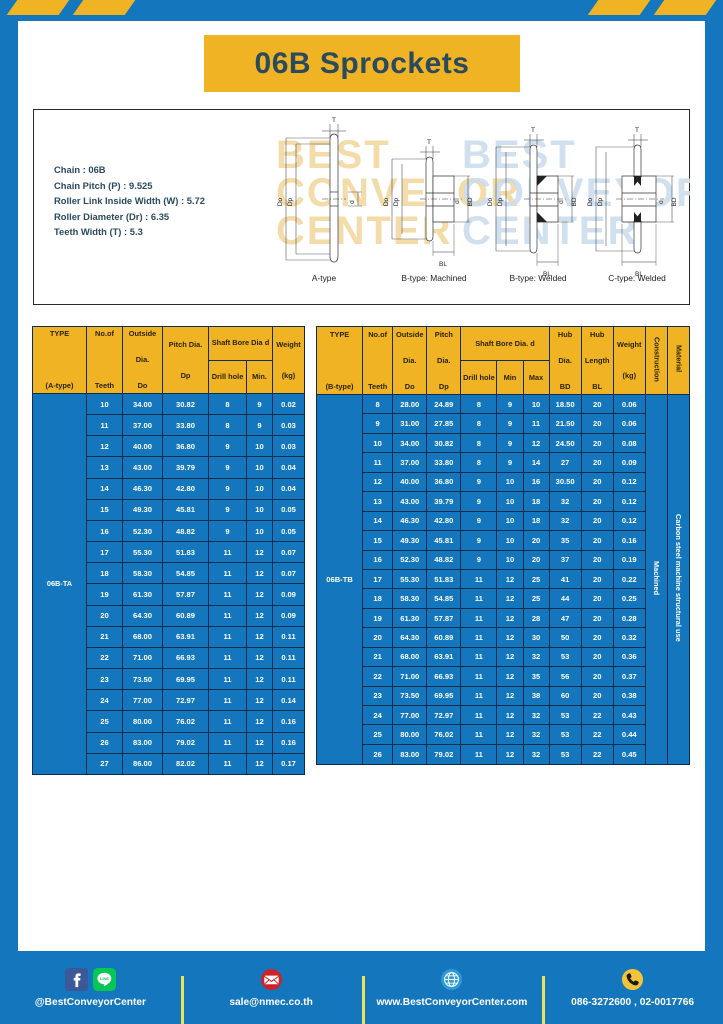  What do you see at coordinates (76, 979) in the screenshot?
I see `facebook-icon` at bounding box center [76, 979].